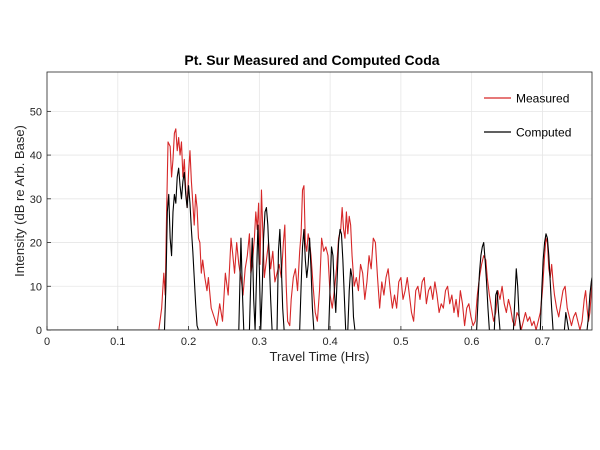 This screenshot has width=600, height=450. I want to click on x-tick-label: 0.3, so click(259, 342).